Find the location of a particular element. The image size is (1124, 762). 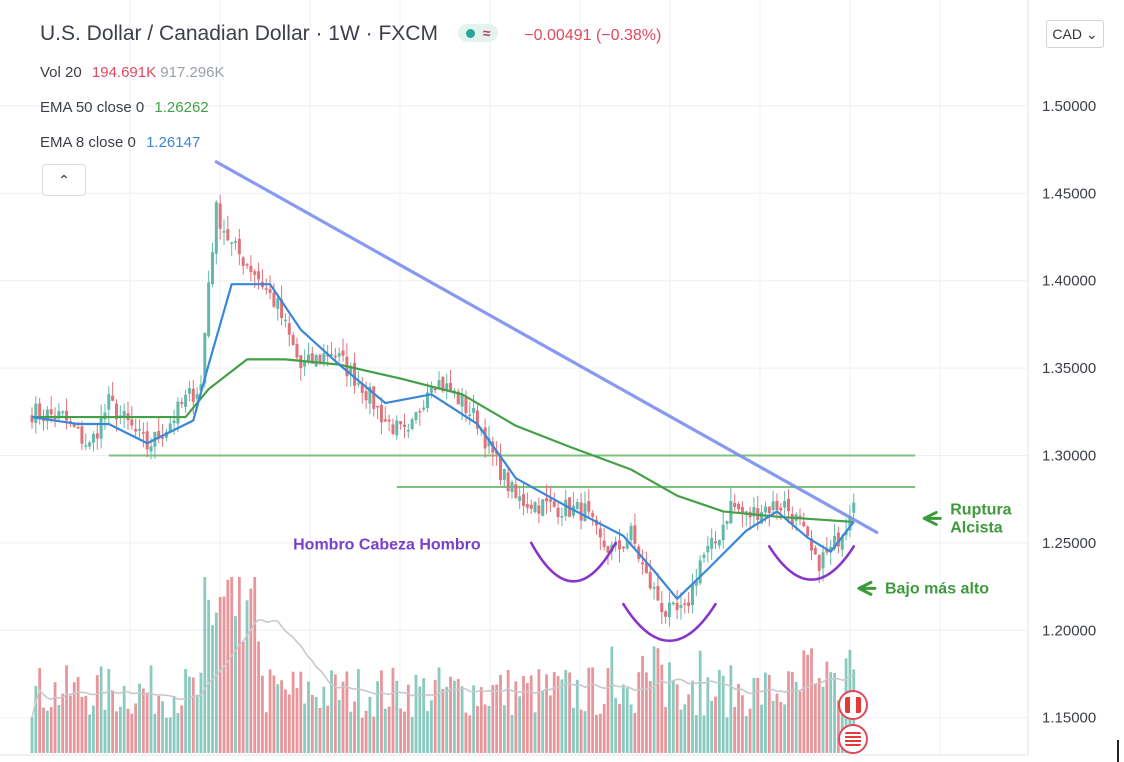

ema8-value: 1.26147 is located at coordinates (173, 142).